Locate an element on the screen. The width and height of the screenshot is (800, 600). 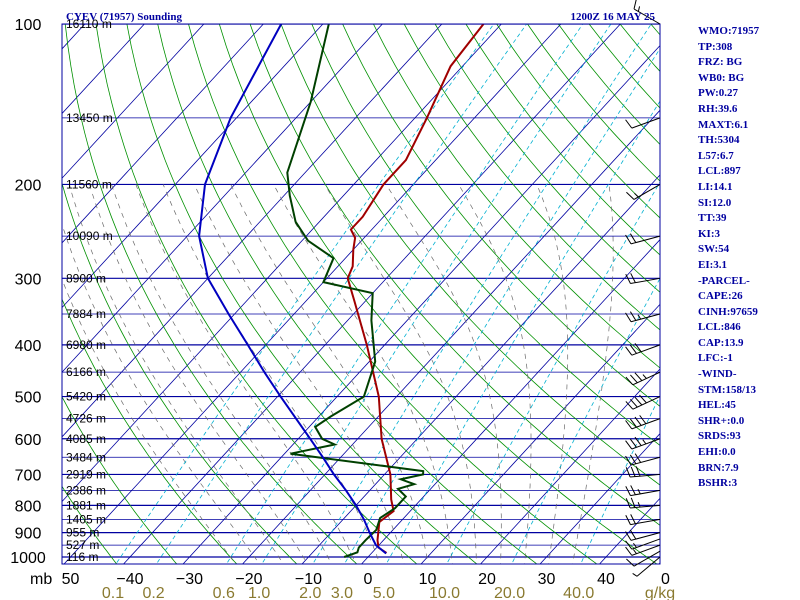
index-row: RH:39.6 is located at coordinates (718, 108).